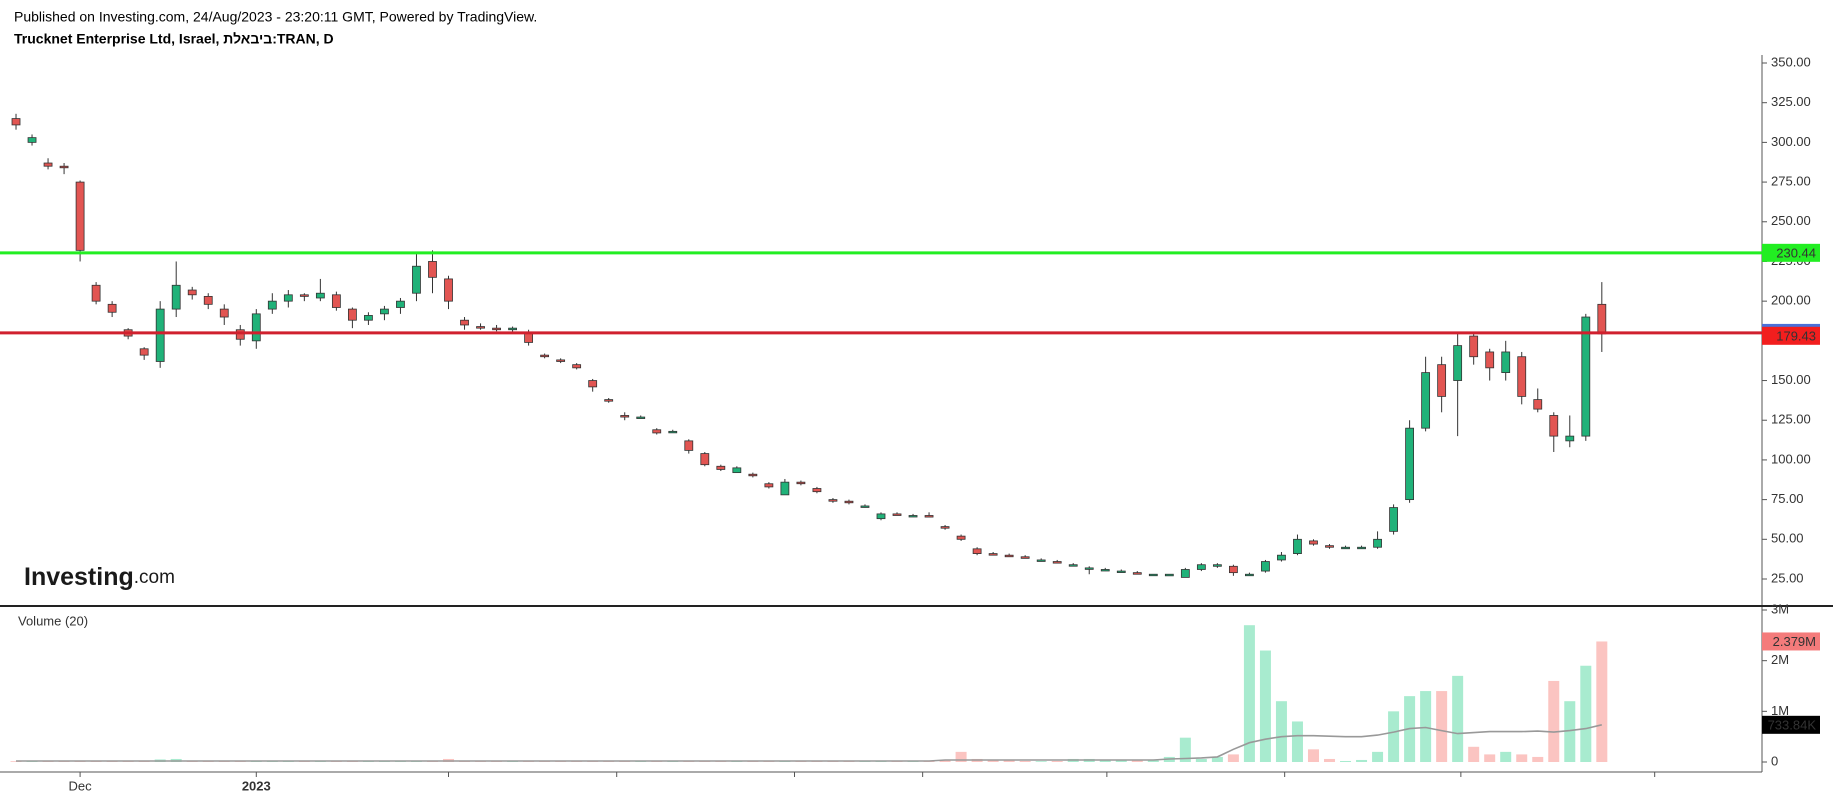  What do you see at coordinates (1791, 220) in the screenshot?
I see `y-tick-label: 250.00` at bounding box center [1791, 220].